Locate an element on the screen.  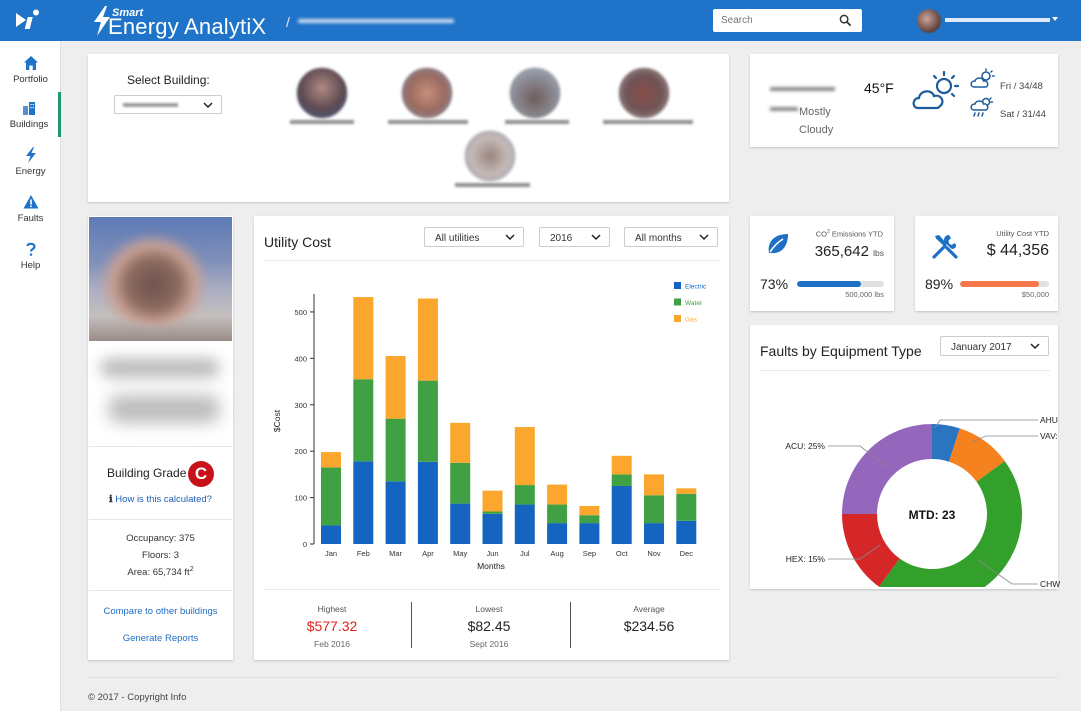
sidebar-item-help: Help is located at coordinates (30, 255).